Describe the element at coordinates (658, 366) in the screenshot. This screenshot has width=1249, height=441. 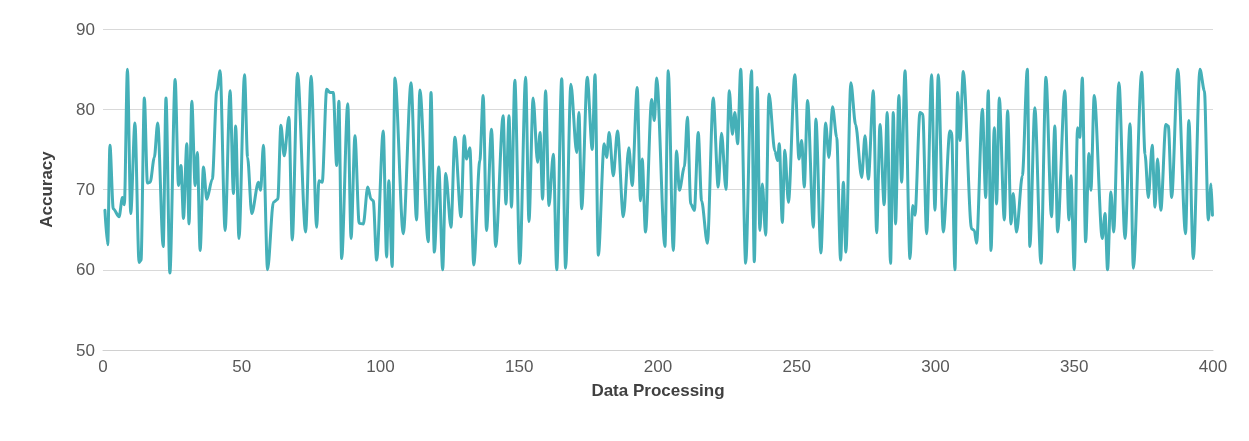
I see `x-tick-label: 200` at that location.